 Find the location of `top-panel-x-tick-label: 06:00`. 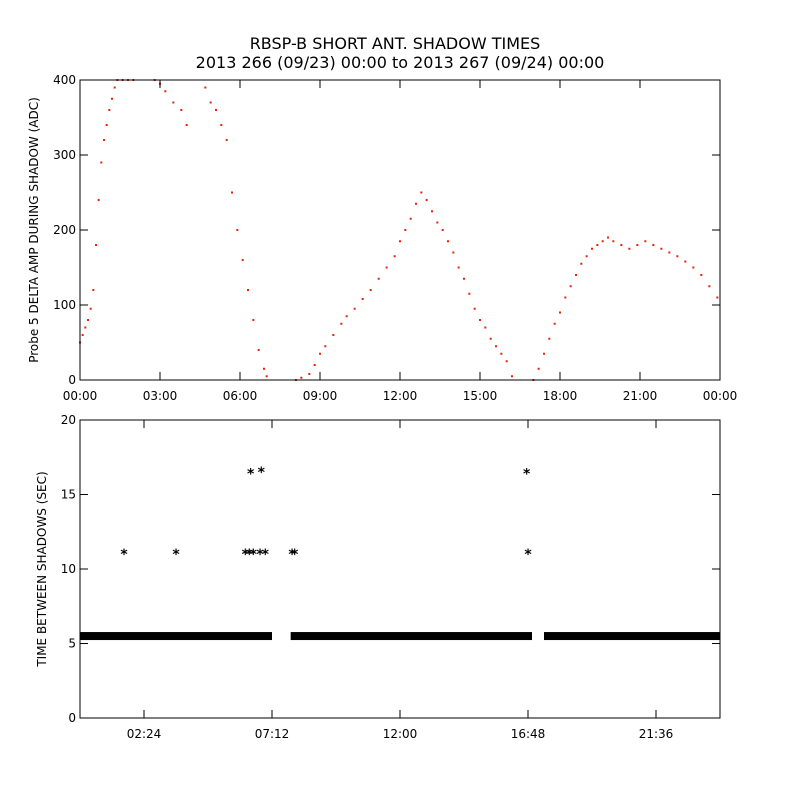

top-panel-x-tick-label: 06:00 is located at coordinates (240, 396).